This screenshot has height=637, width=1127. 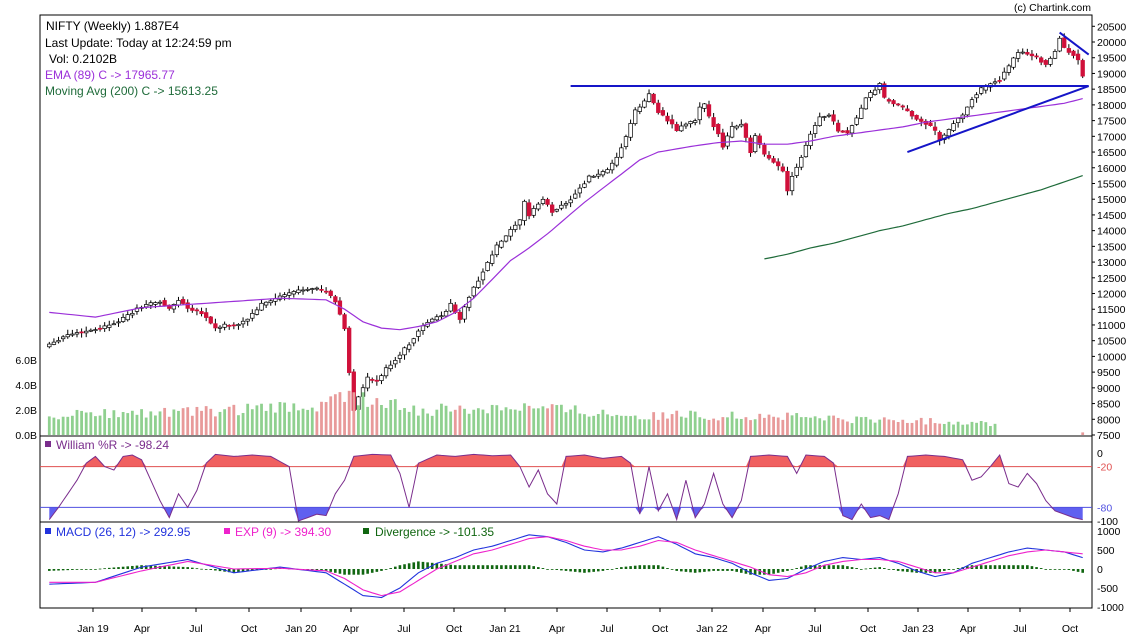 I want to click on ema-legend: EMA (89) C -> 17965.77, so click(x=110, y=75).